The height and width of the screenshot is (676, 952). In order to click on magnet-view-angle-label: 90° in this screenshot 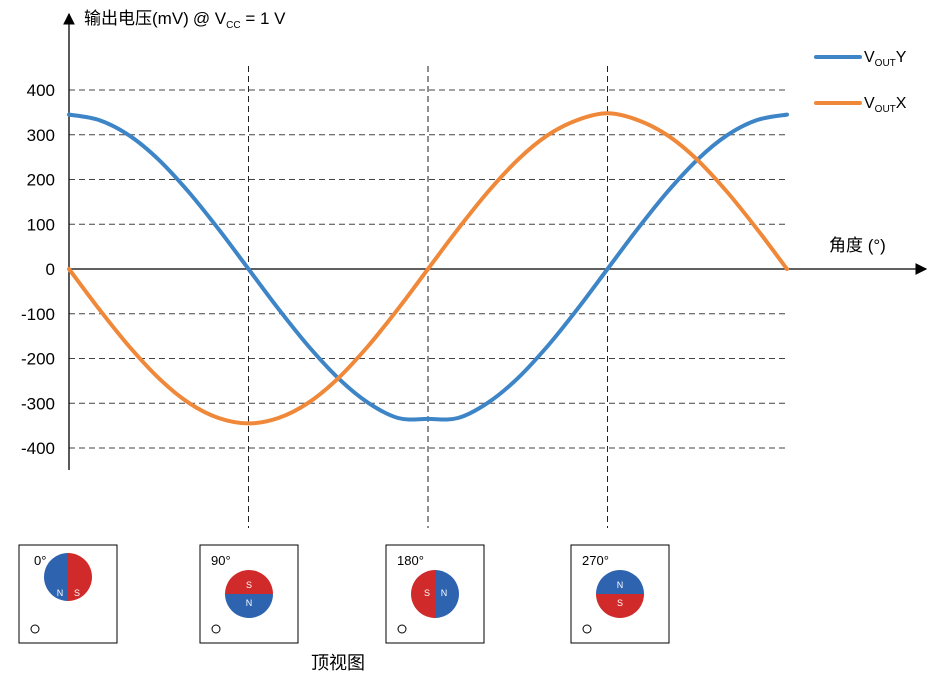, I will do `click(221, 560)`.